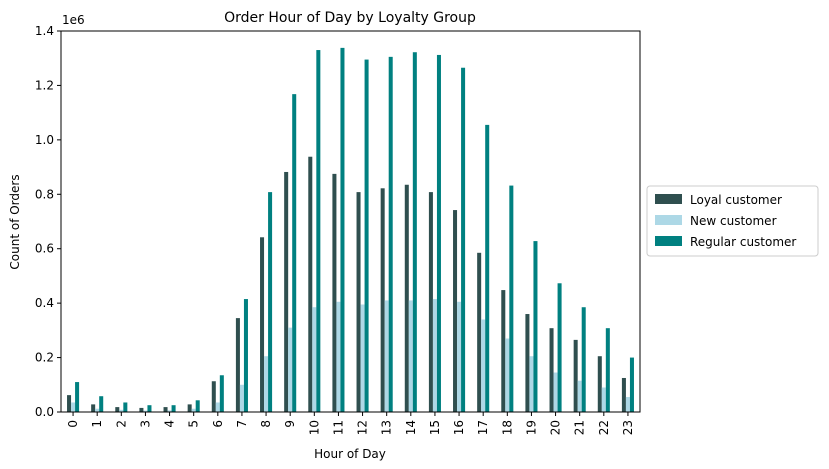 The width and height of the screenshot is (829, 469). What do you see at coordinates (44, 358) in the screenshot?
I see `y-tick-label: 0.2` at bounding box center [44, 358].